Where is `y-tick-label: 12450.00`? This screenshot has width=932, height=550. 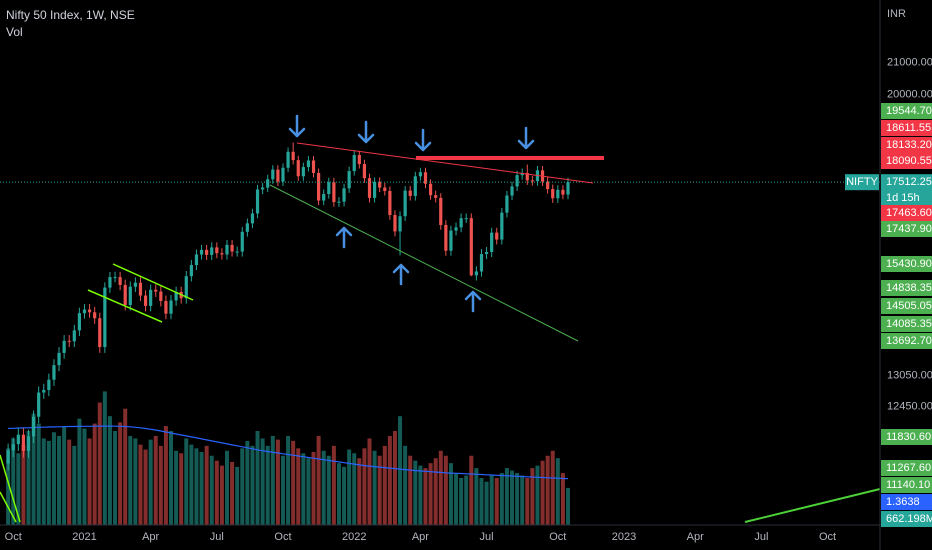 y-tick-label: 12450.00 is located at coordinates (909, 407).